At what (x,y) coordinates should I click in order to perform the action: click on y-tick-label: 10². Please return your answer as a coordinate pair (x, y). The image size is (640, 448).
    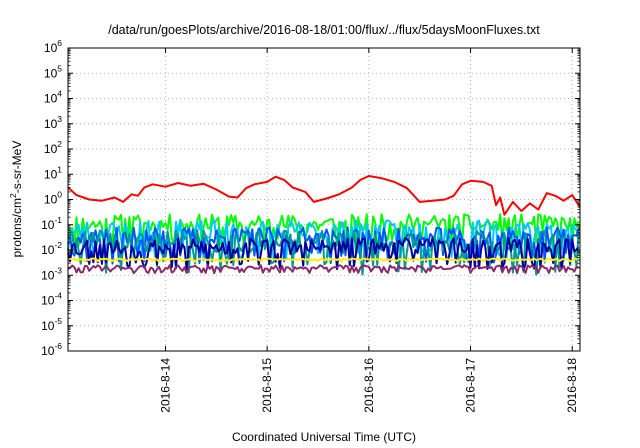
    Looking at the image, I should click on (53, 147).